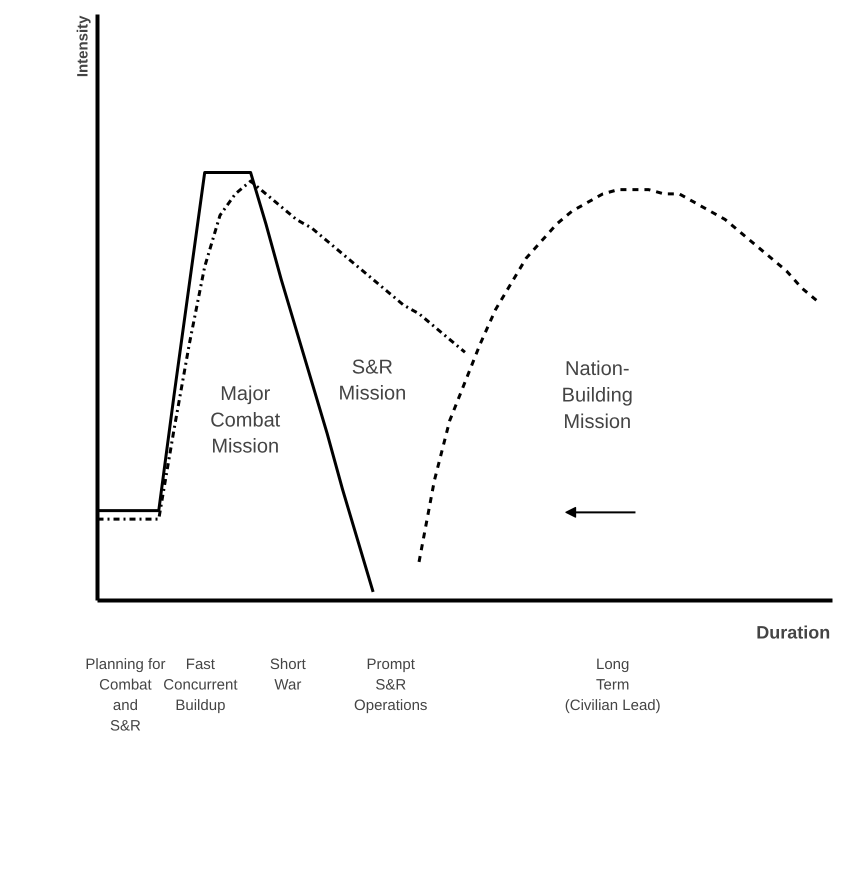 This screenshot has width=865, height=877. What do you see at coordinates (245, 420) in the screenshot?
I see `annotation: Major Combat Mission` at bounding box center [245, 420].